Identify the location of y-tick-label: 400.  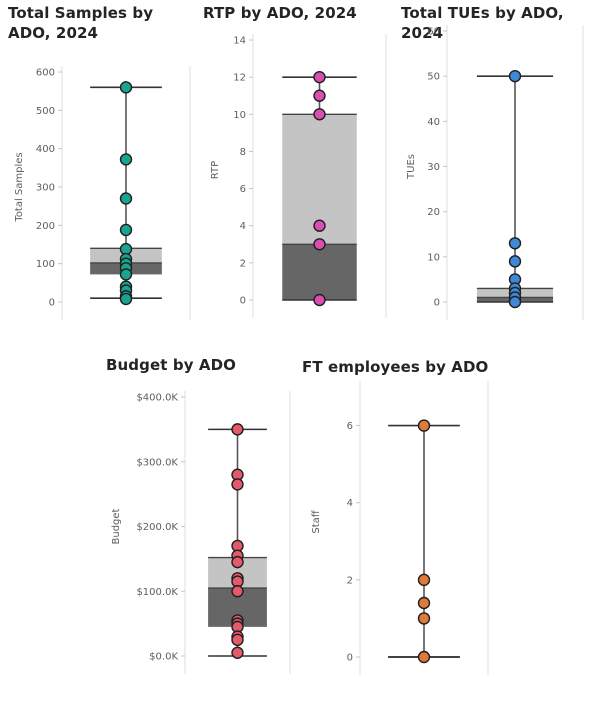
(45, 149).